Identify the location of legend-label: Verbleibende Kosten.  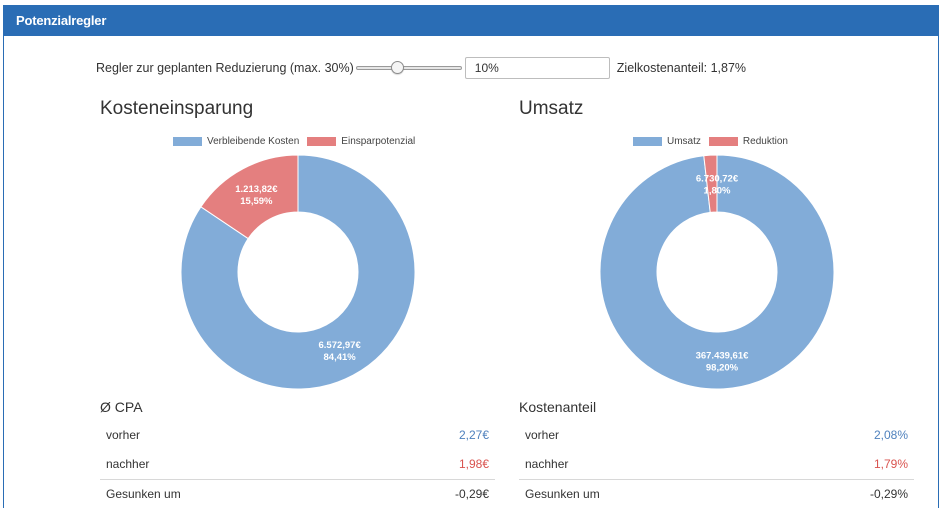
(253, 141).